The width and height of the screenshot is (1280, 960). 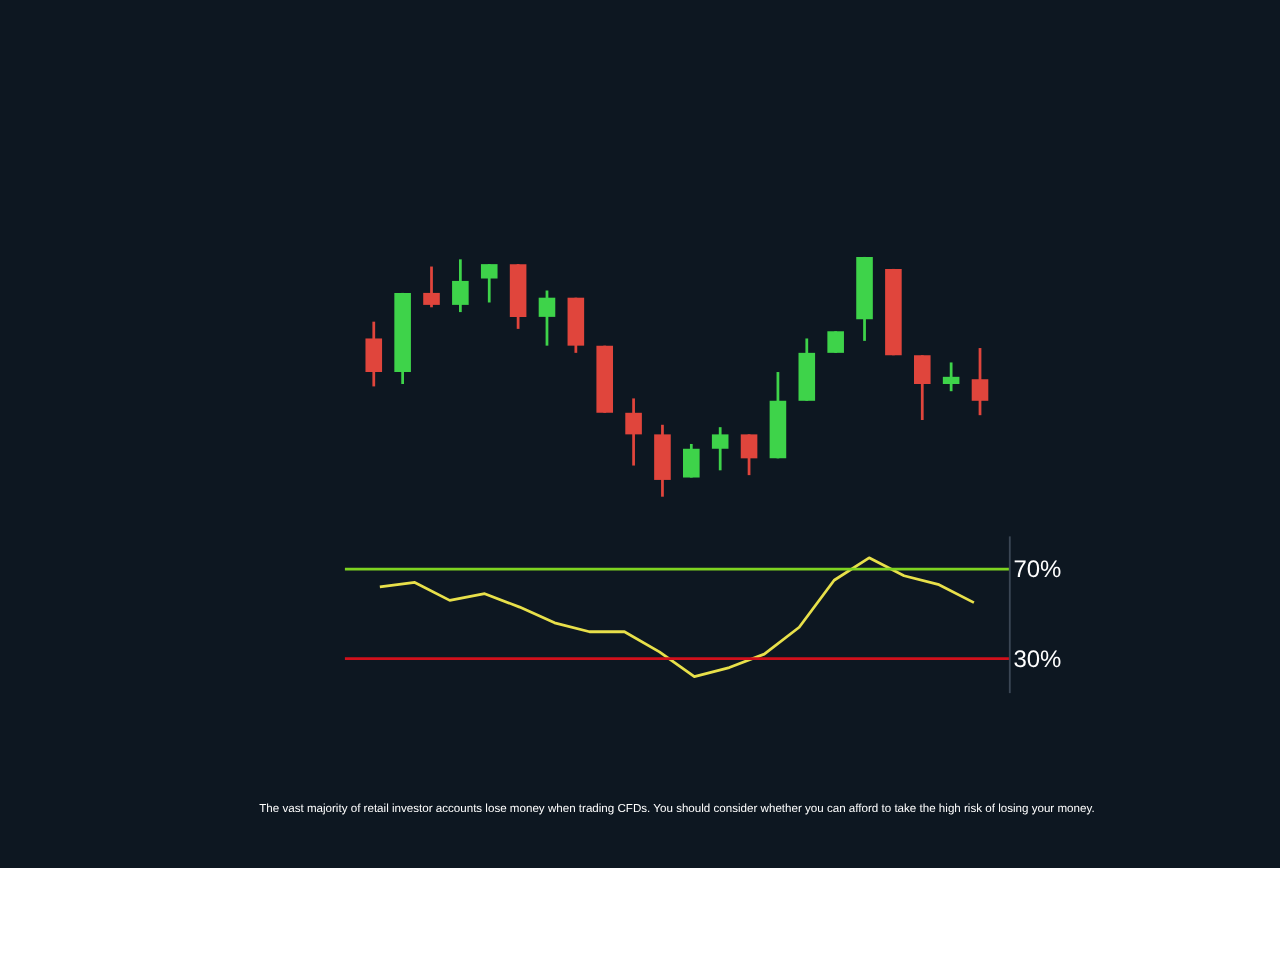 I want to click on y-tick-label: 30%, so click(x=1038, y=658).